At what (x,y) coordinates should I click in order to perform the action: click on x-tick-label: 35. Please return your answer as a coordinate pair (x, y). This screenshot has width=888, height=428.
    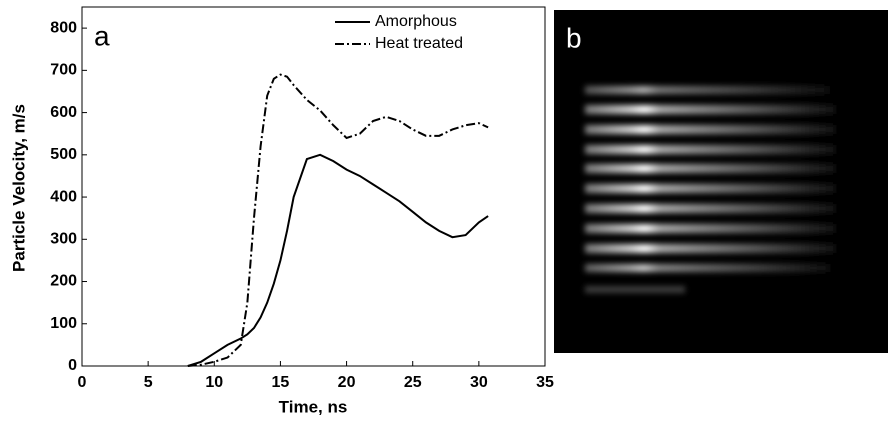
    Looking at the image, I should click on (545, 382).